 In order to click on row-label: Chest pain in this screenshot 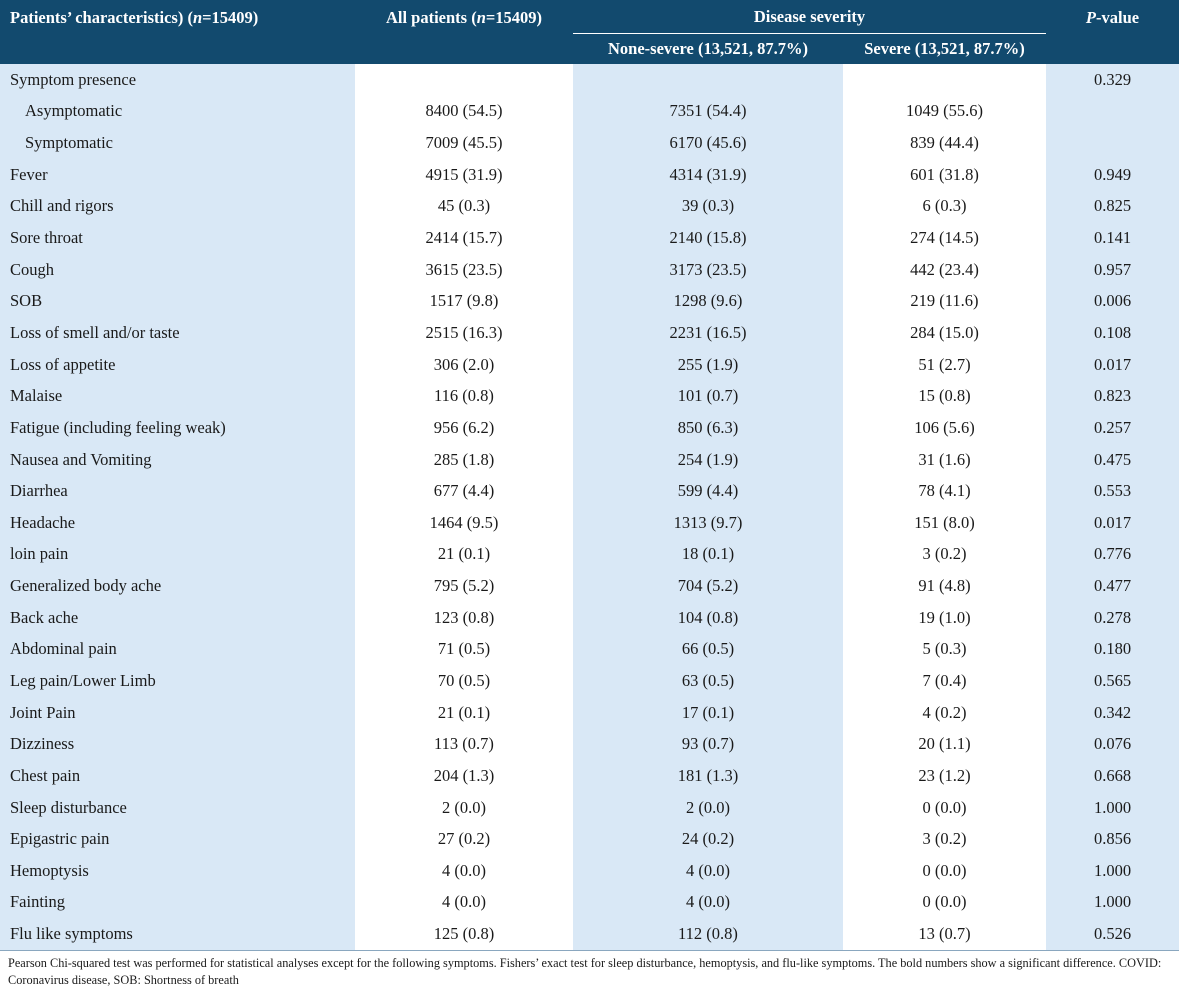, I will do `click(177, 776)`.